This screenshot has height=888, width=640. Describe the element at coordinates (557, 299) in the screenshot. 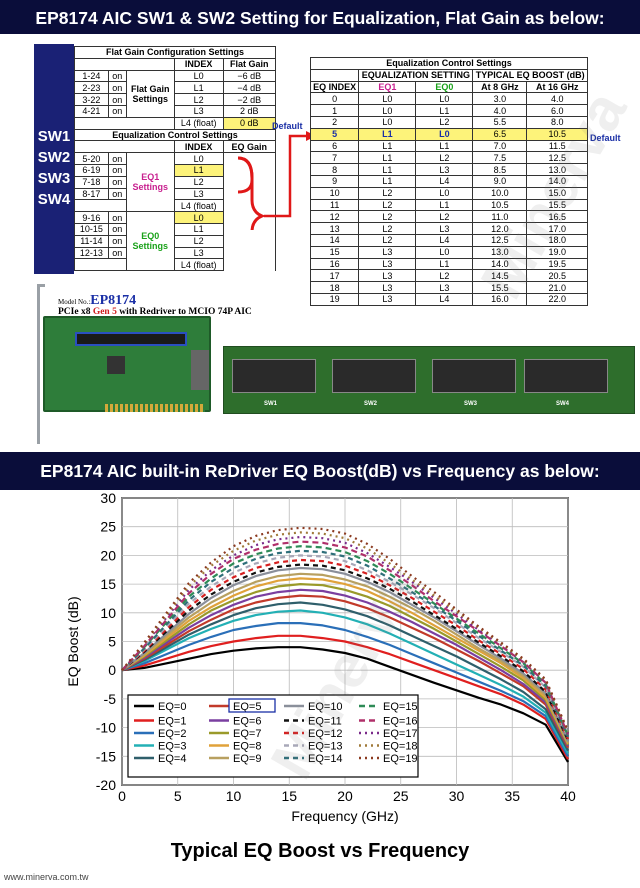

I see `eq-table-cell: 22.0` at that location.